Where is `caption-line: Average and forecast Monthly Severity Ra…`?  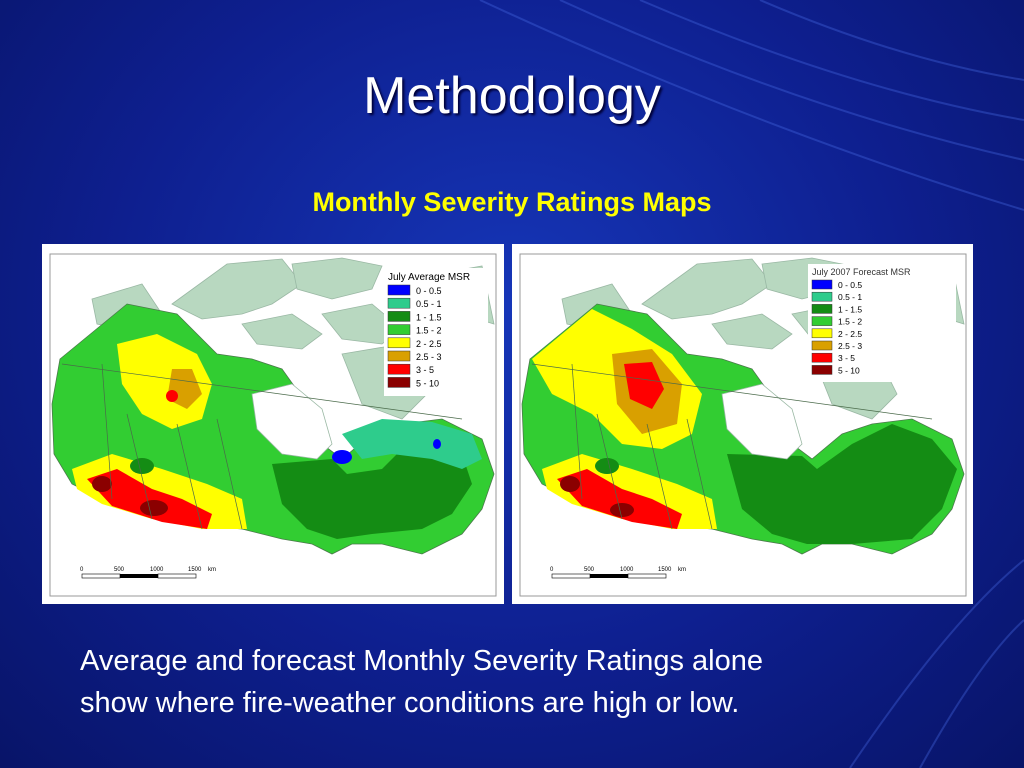
caption-line: Average and forecast Monthly Severity Ra… is located at coordinates (421, 661).